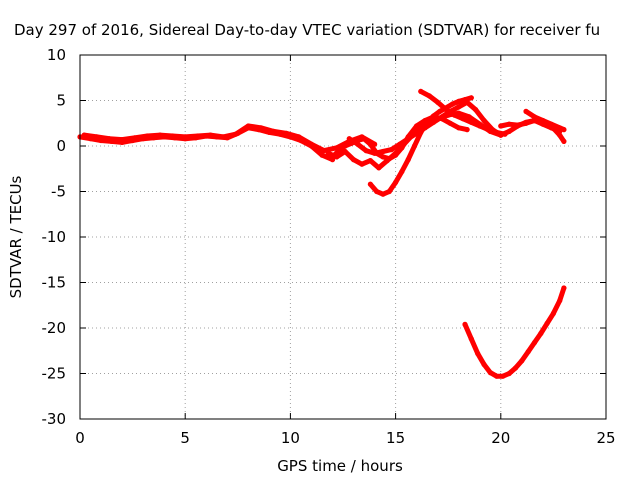  Describe the element at coordinates (16, 236) in the screenshot. I see `y-axis-label: SDTVAR / TECUs` at that location.